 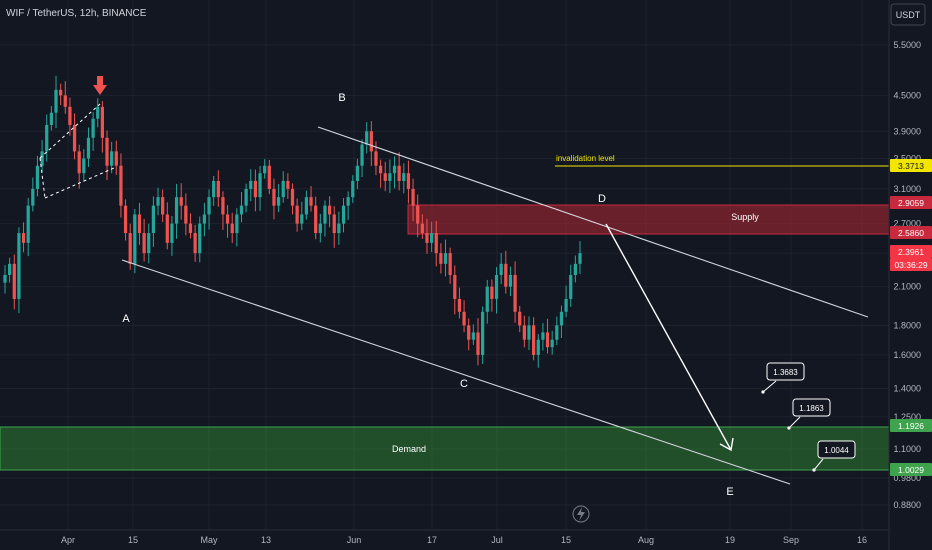 I want to click on currency-button, so click(x=908, y=14).